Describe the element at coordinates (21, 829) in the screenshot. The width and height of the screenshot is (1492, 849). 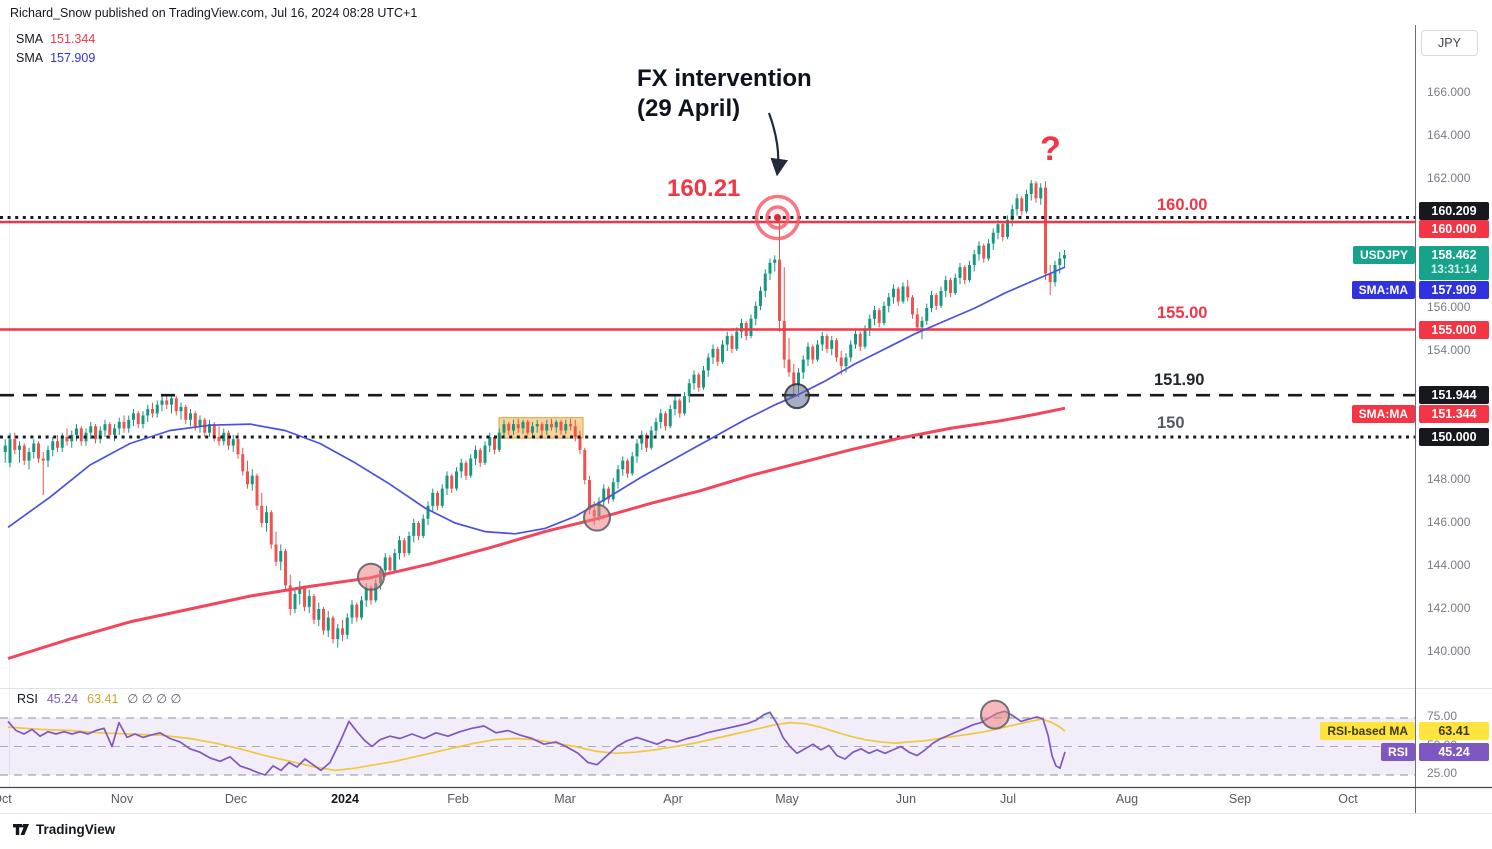
I see `tradingview-logo-icon` at that location.